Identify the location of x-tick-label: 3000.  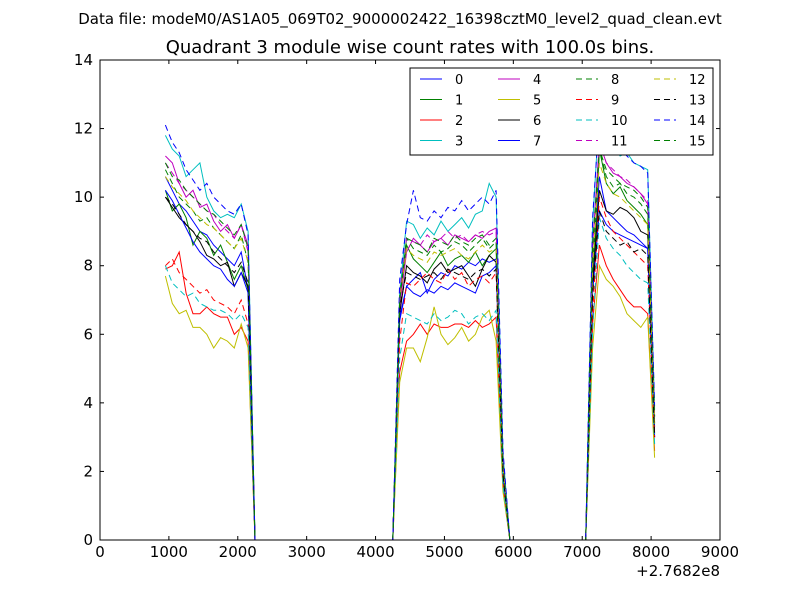
(307, 552).